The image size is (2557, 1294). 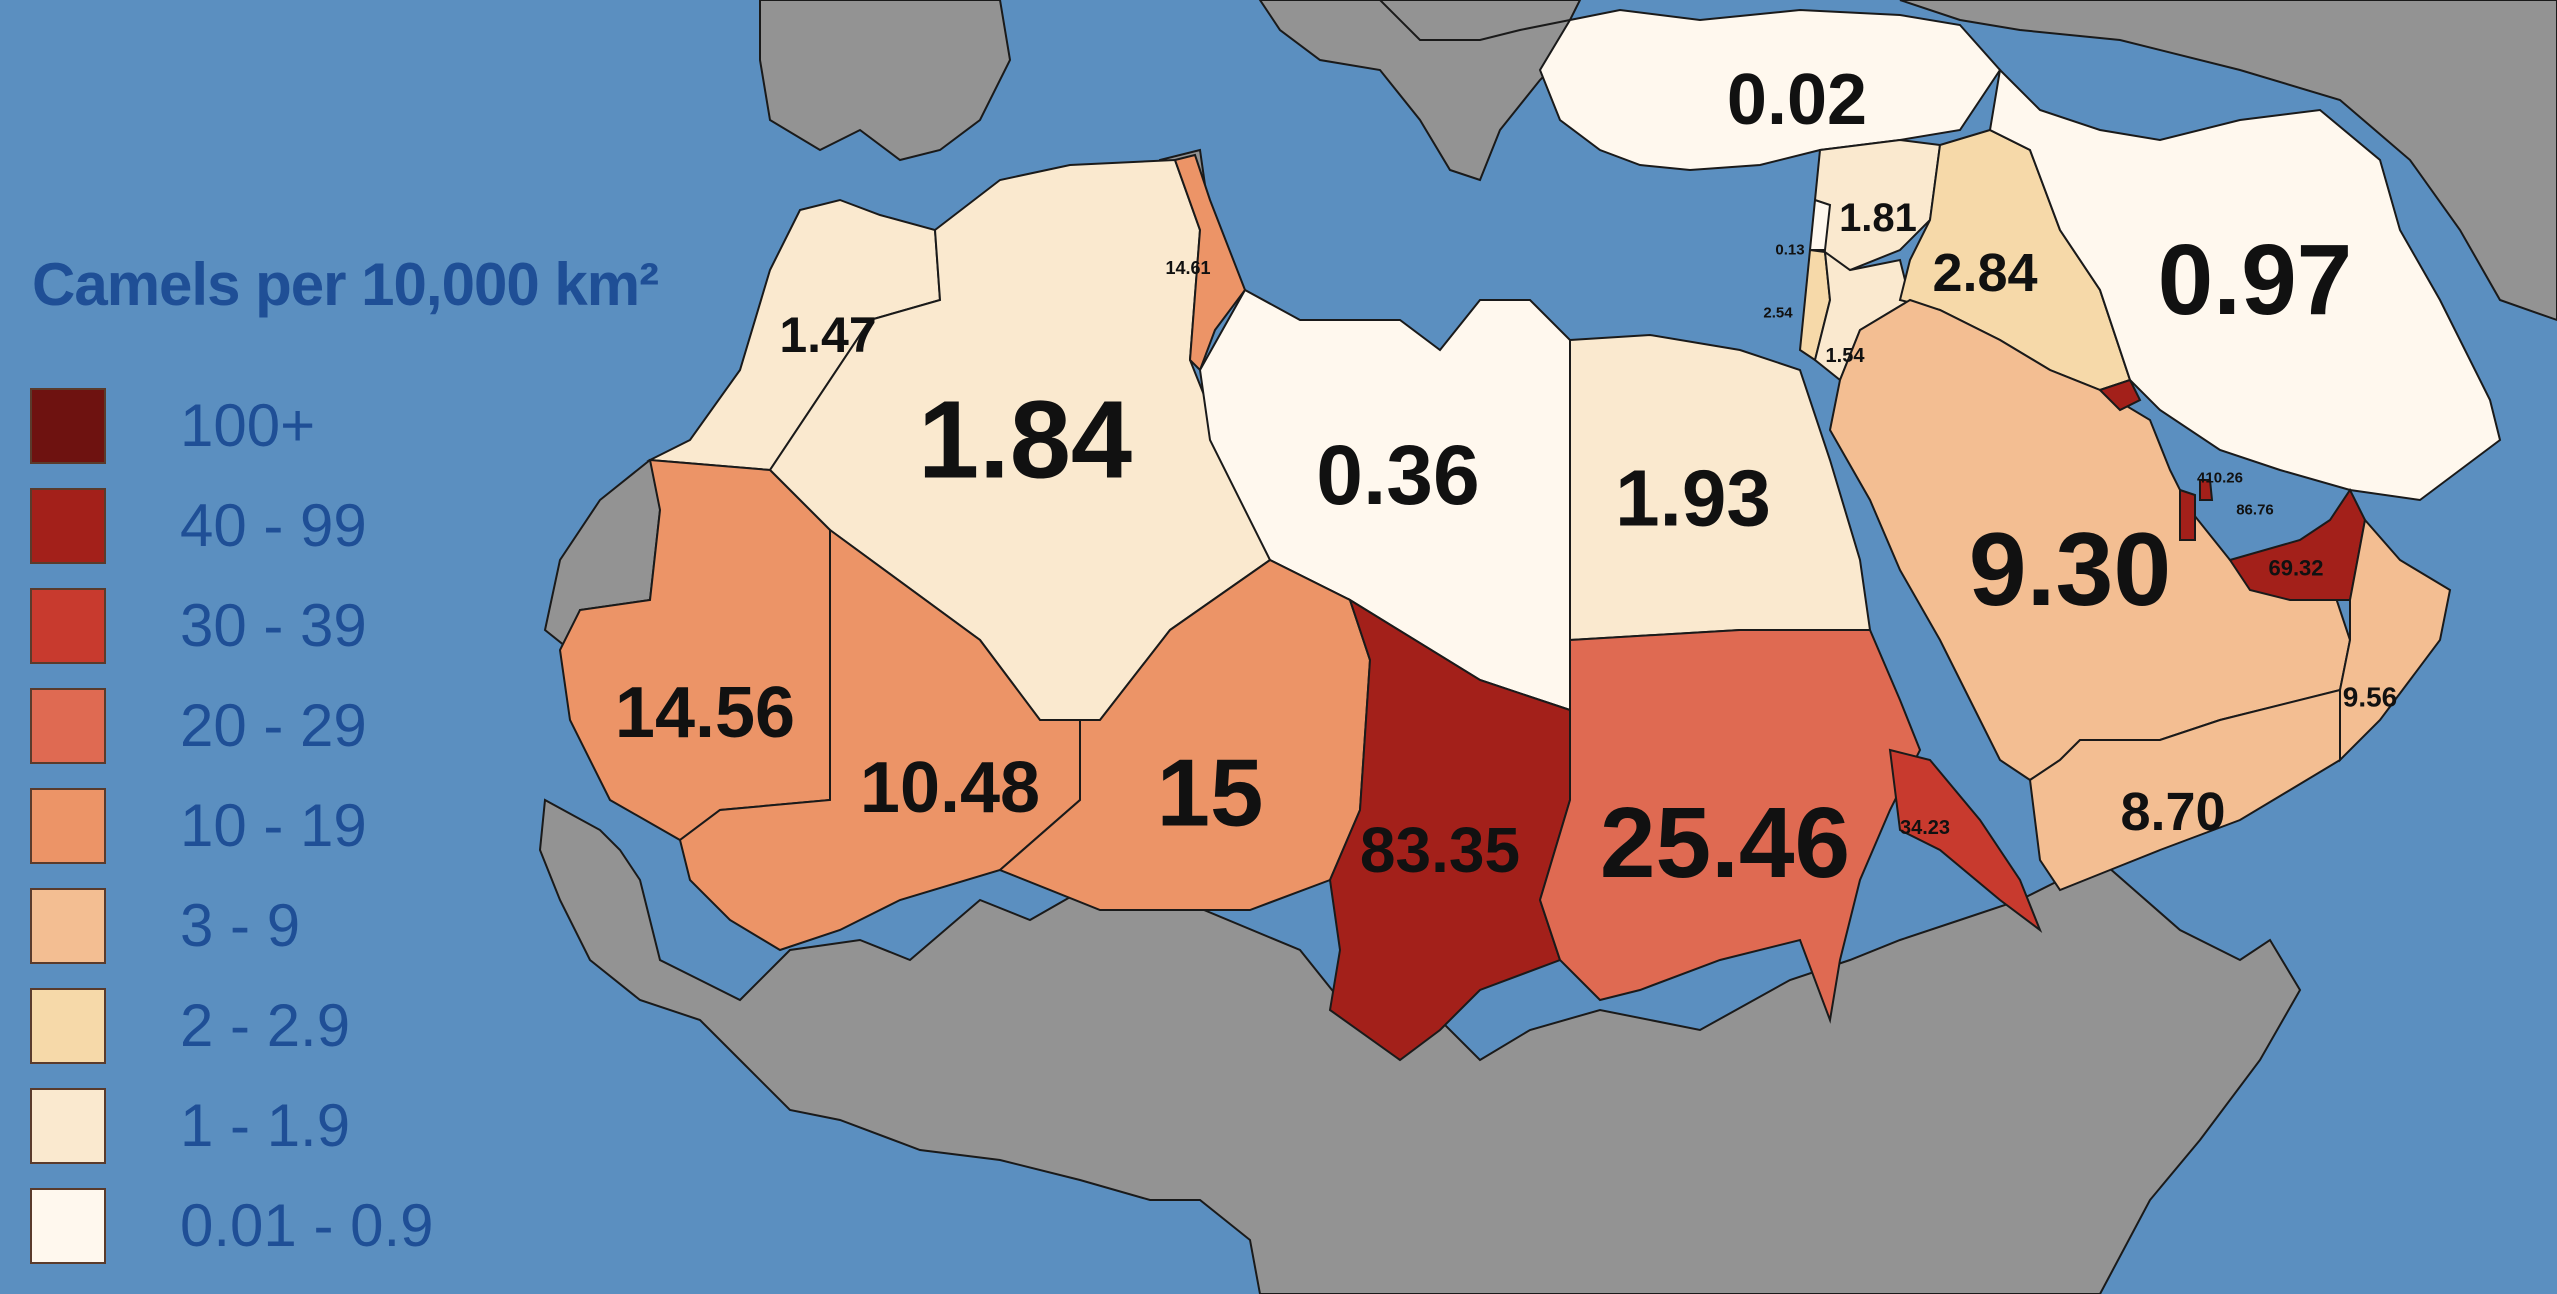 What do you see at coordinates (1965, 840) in the screenshot?
I see `country-eritrea` at bounding box center [1965, 840].